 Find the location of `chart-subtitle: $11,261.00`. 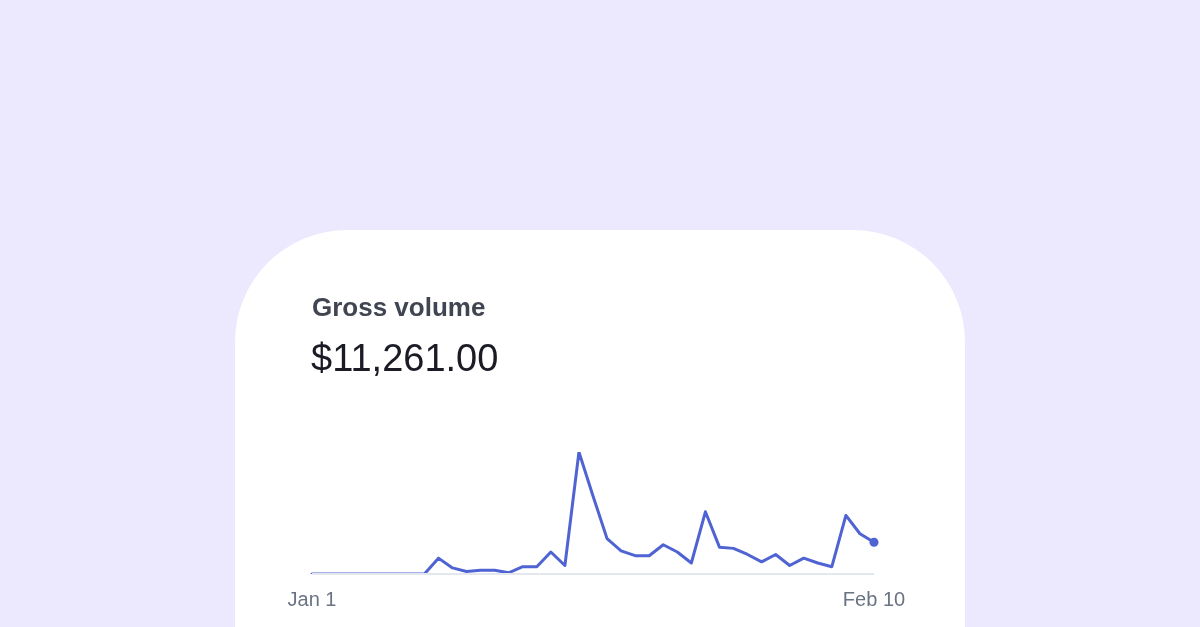

chart-subtitle: $11,261.00 is located at coordinates (405, 358).